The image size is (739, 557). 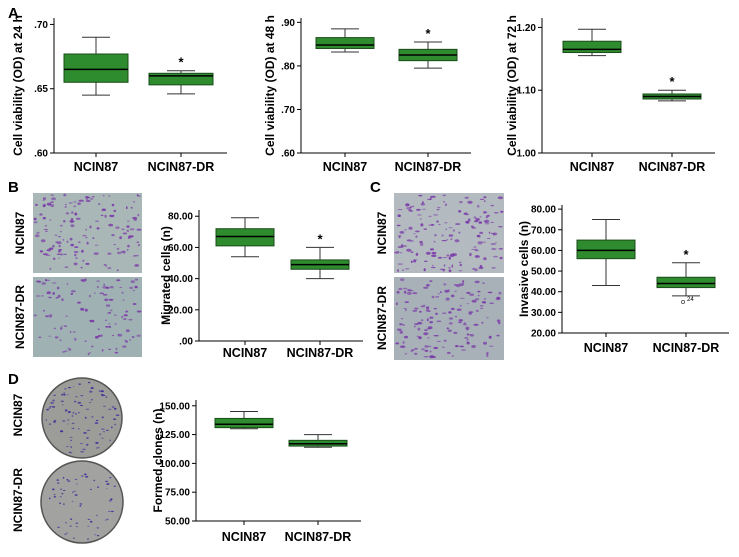 I want to click on x-tick-label: NCIN87, so click(x=244, y=537).